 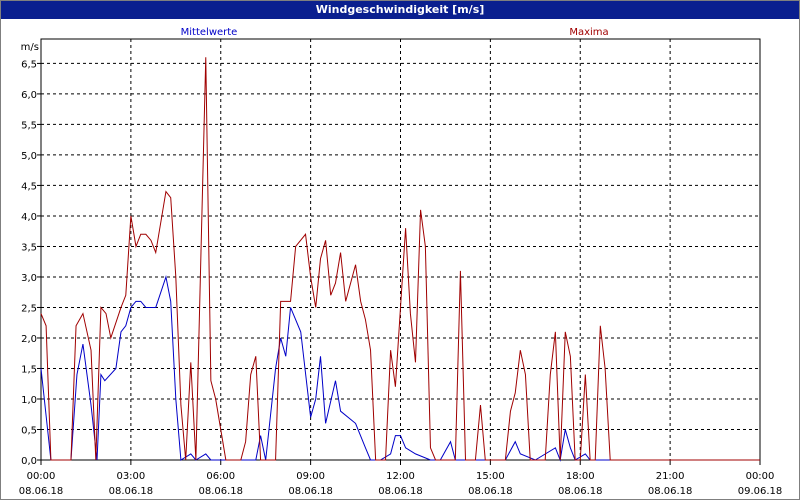 I want to click on x-tick-time: 18:00, so click(x=580, y=476).